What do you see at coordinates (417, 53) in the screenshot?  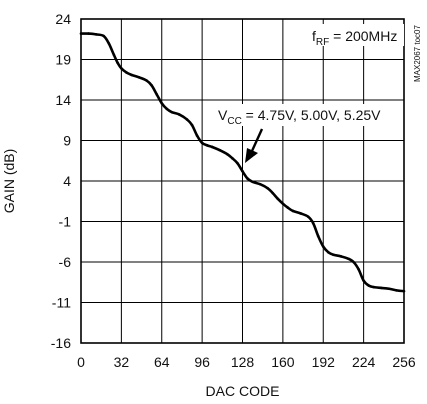 I see `figure-id: MAX2067 toc07` at bounding box center [417, 53].